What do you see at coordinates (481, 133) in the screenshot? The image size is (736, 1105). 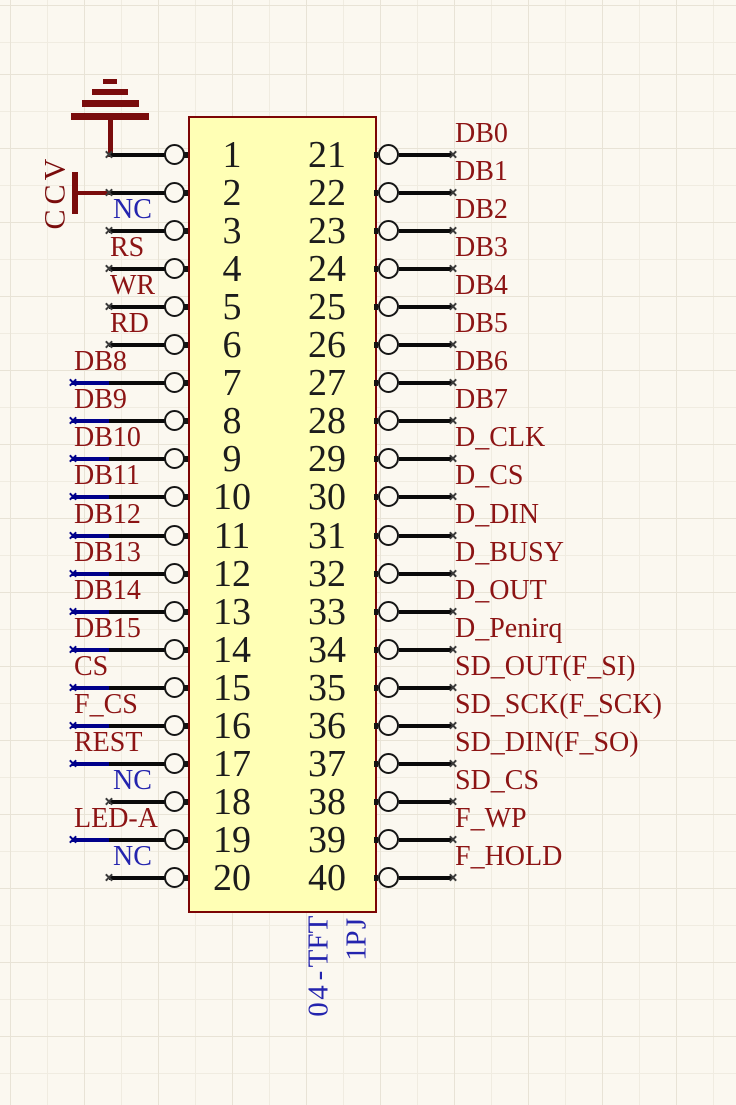 I see `net-label: DB0` at bounding box center [481, 133].